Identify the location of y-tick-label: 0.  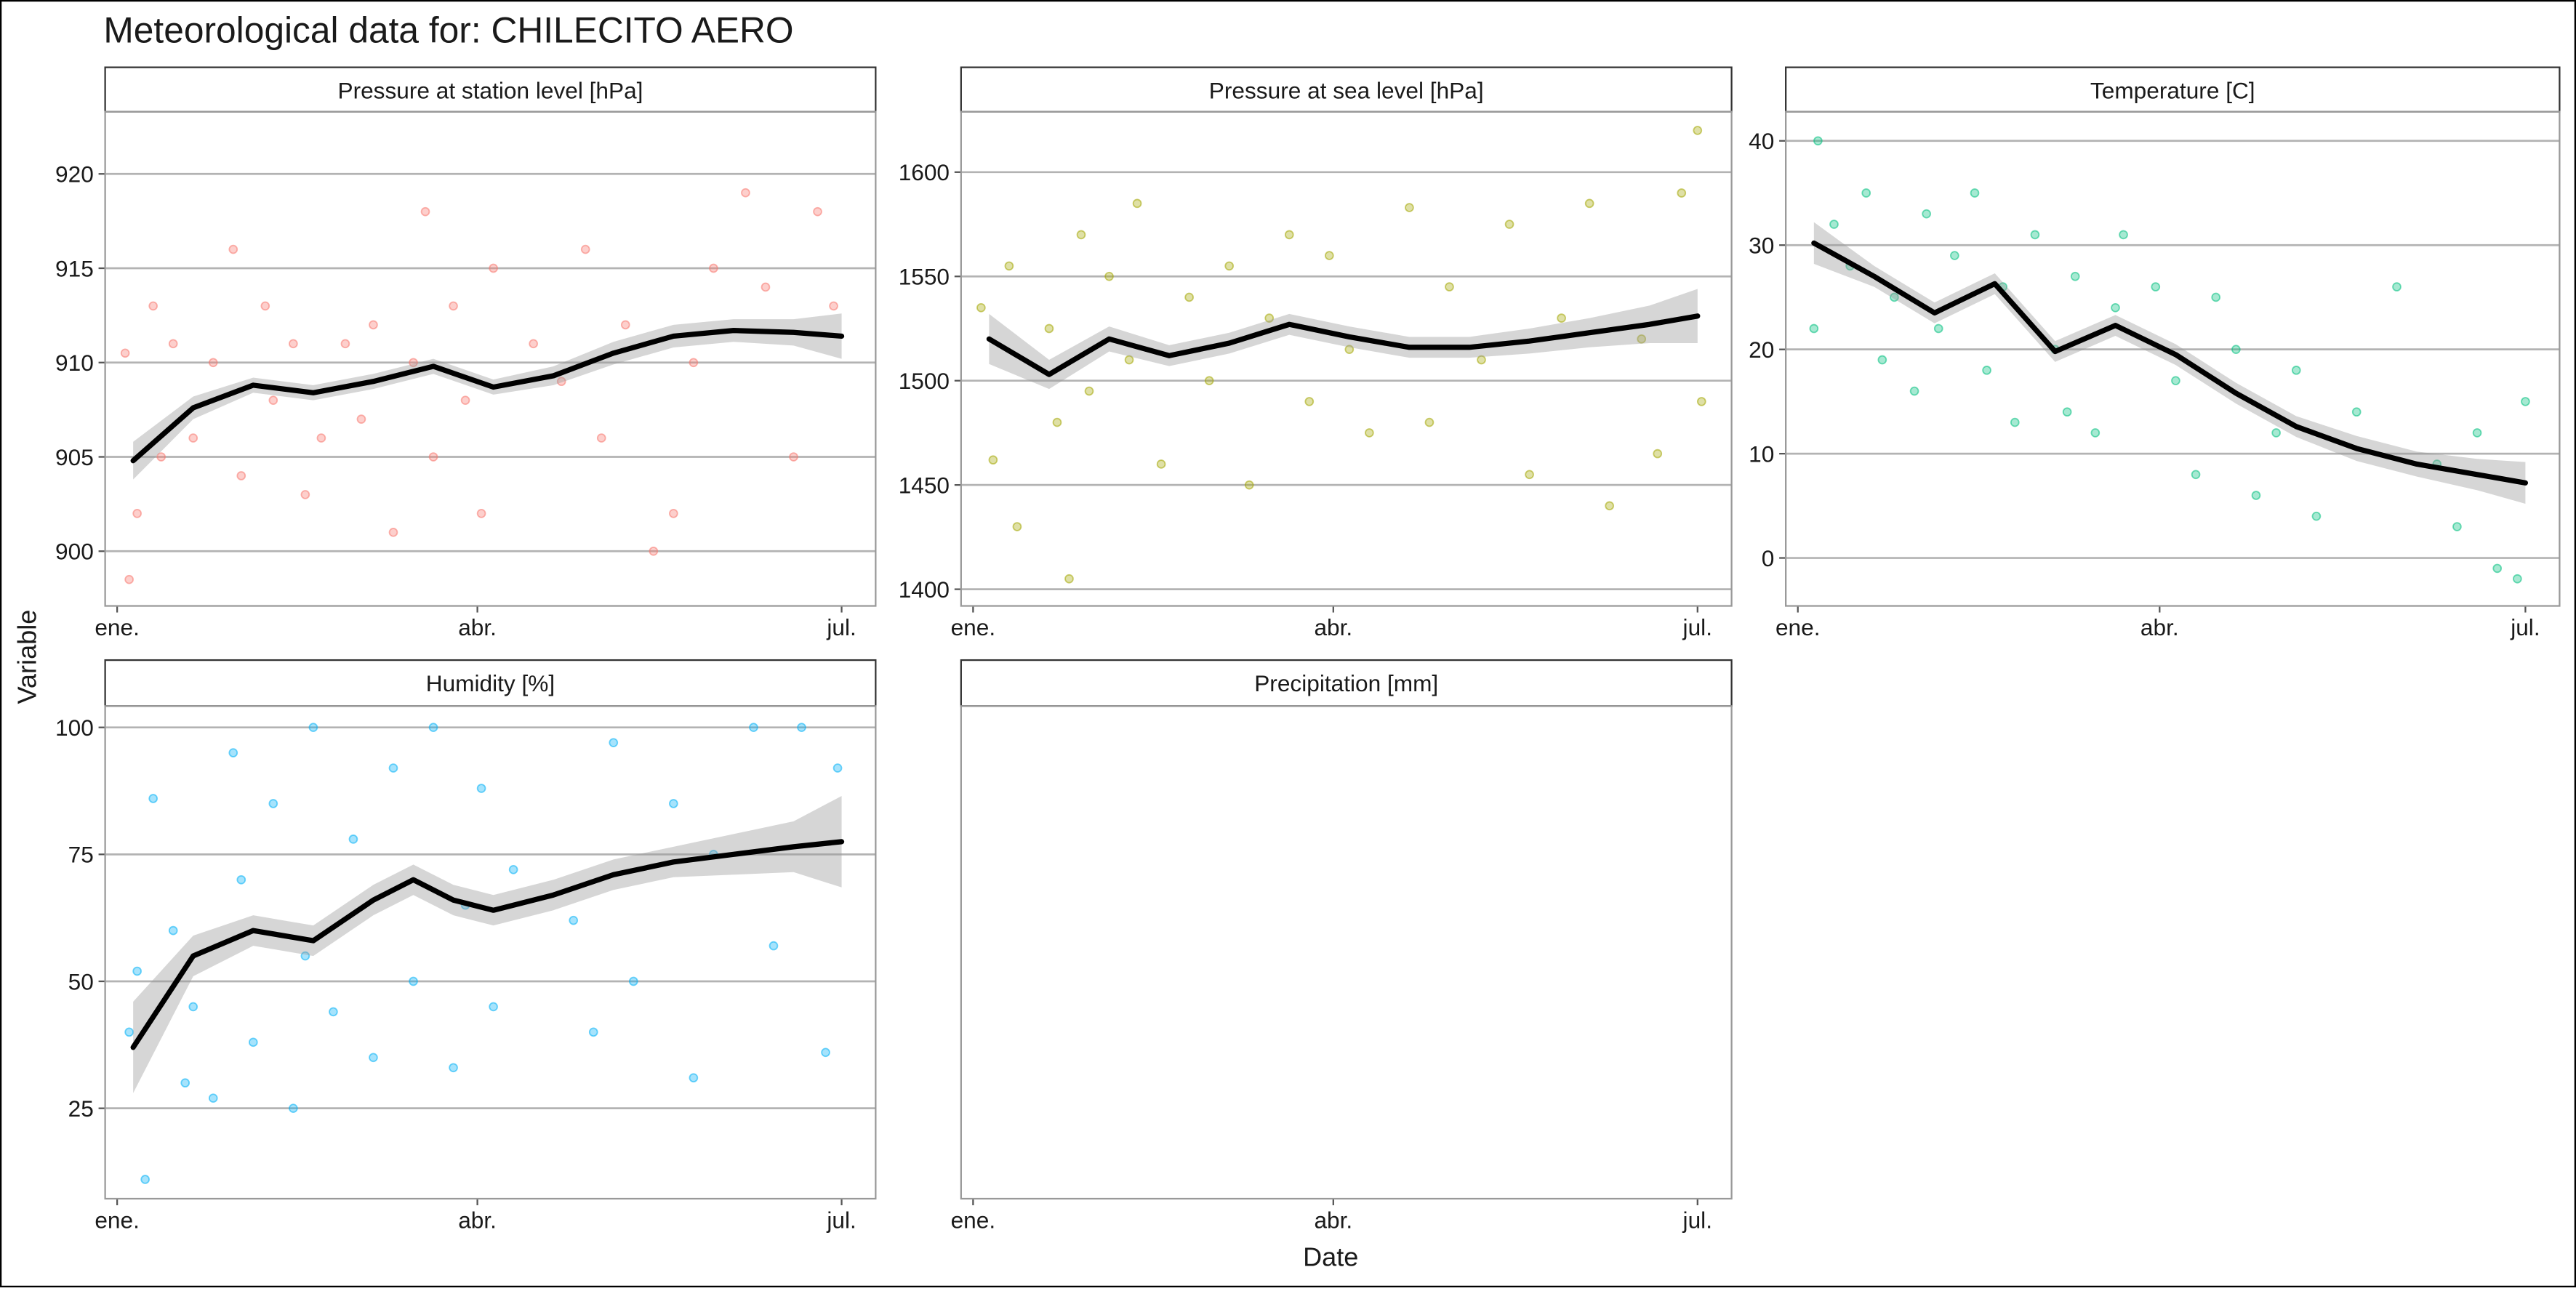
(1768, 558).